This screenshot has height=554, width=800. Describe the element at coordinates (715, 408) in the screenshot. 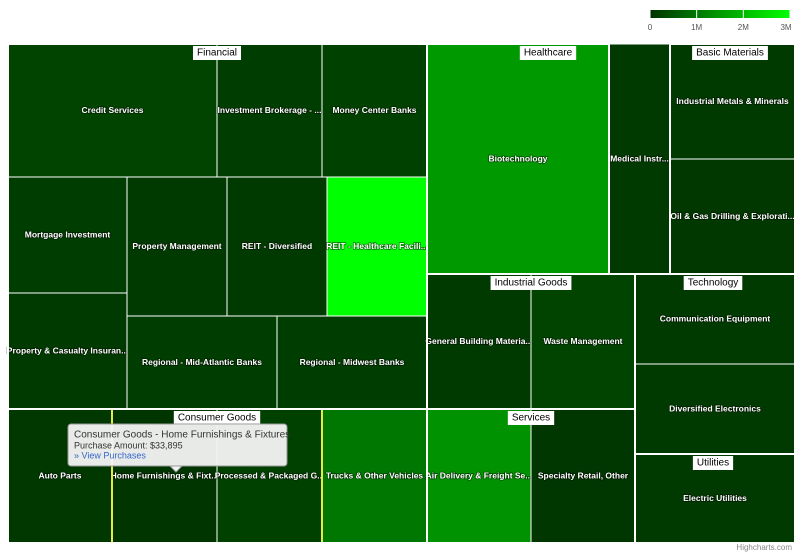

I see `leaf-label: Diversified Electronics` at that location.